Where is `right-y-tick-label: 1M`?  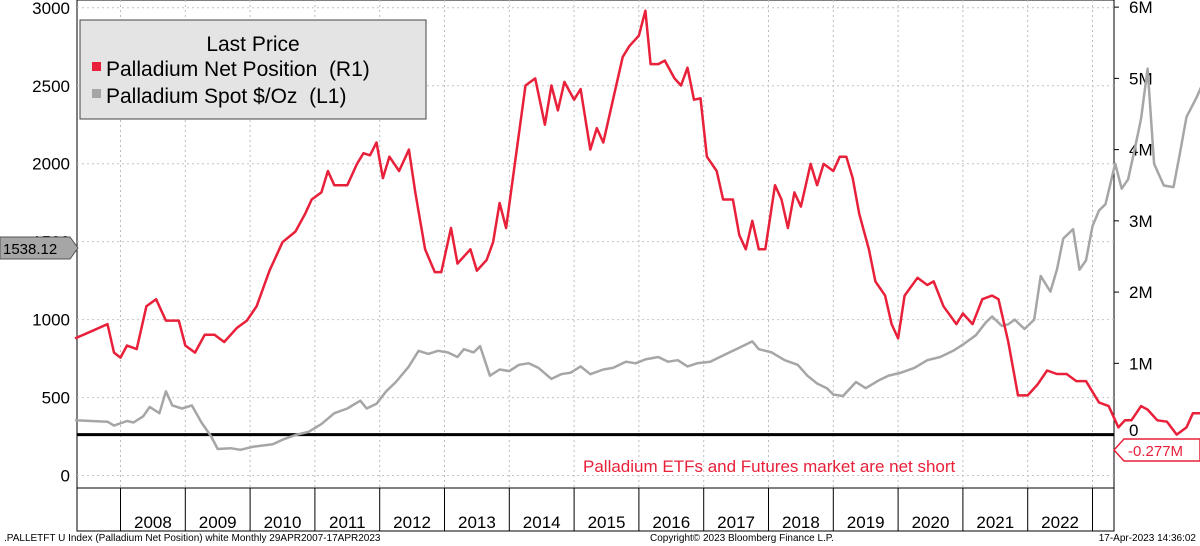 right-y-tick-label: 1M is located at coordinates (1141, 363).